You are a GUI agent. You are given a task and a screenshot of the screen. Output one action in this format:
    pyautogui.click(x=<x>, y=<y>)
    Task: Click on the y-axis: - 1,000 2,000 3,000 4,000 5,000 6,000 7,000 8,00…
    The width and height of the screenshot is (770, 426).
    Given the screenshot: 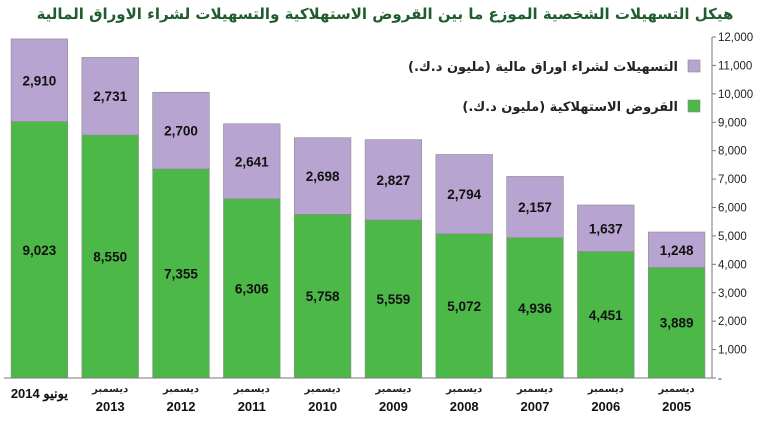 What is the action you would take?
    pyautogui.click(x=732, y=208)
    